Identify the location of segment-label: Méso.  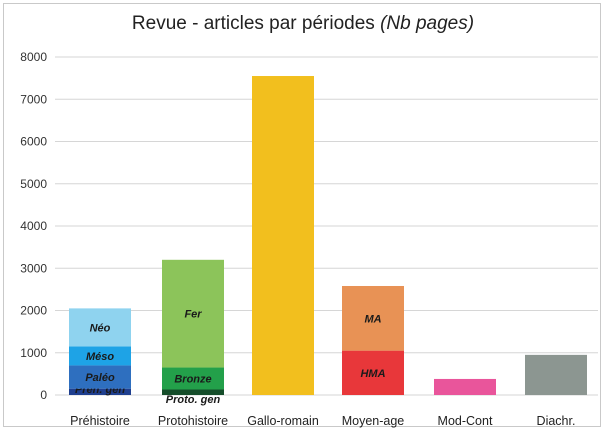
(100, 357).